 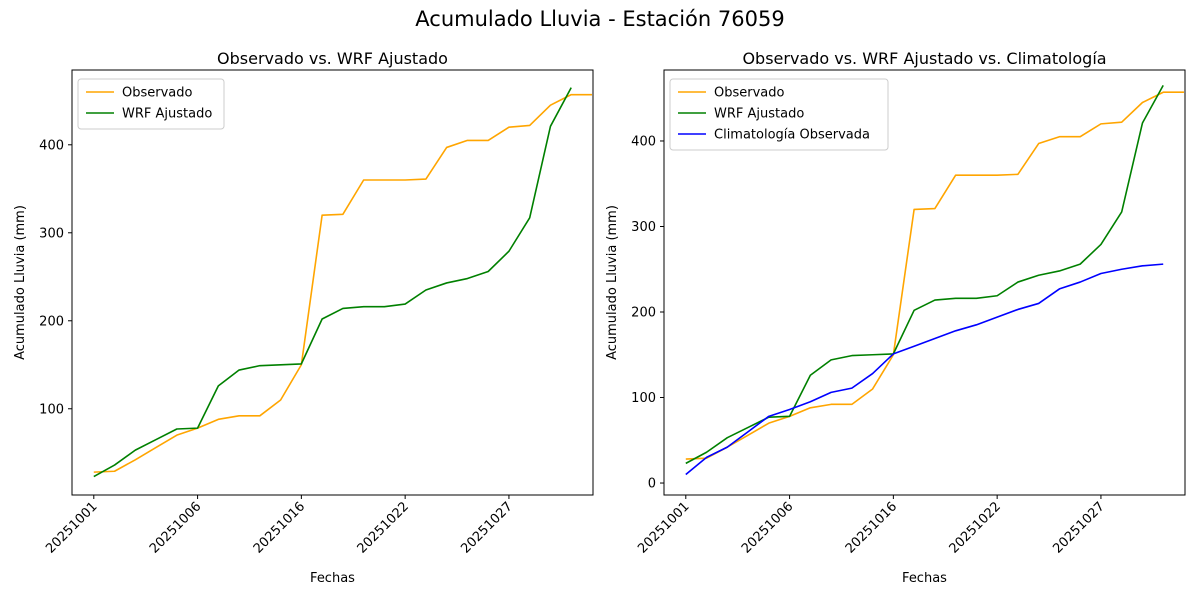 What do you see at coordinates (924, 369) in the screenshot?
I see `series-line-climatolog-a-observada` at bounding box center [924, 369].